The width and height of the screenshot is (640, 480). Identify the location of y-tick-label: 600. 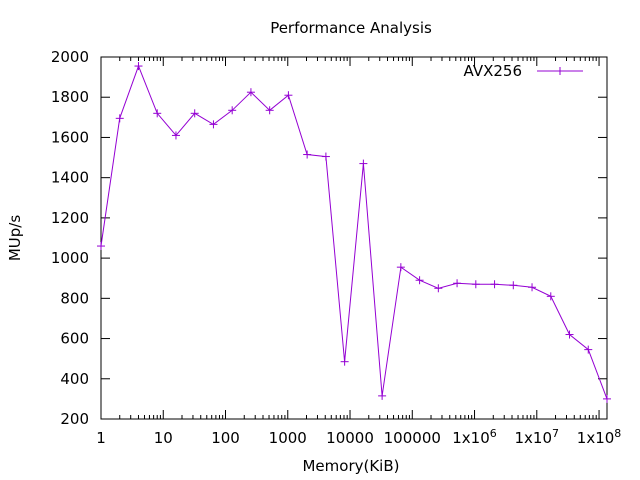
(74, 339).